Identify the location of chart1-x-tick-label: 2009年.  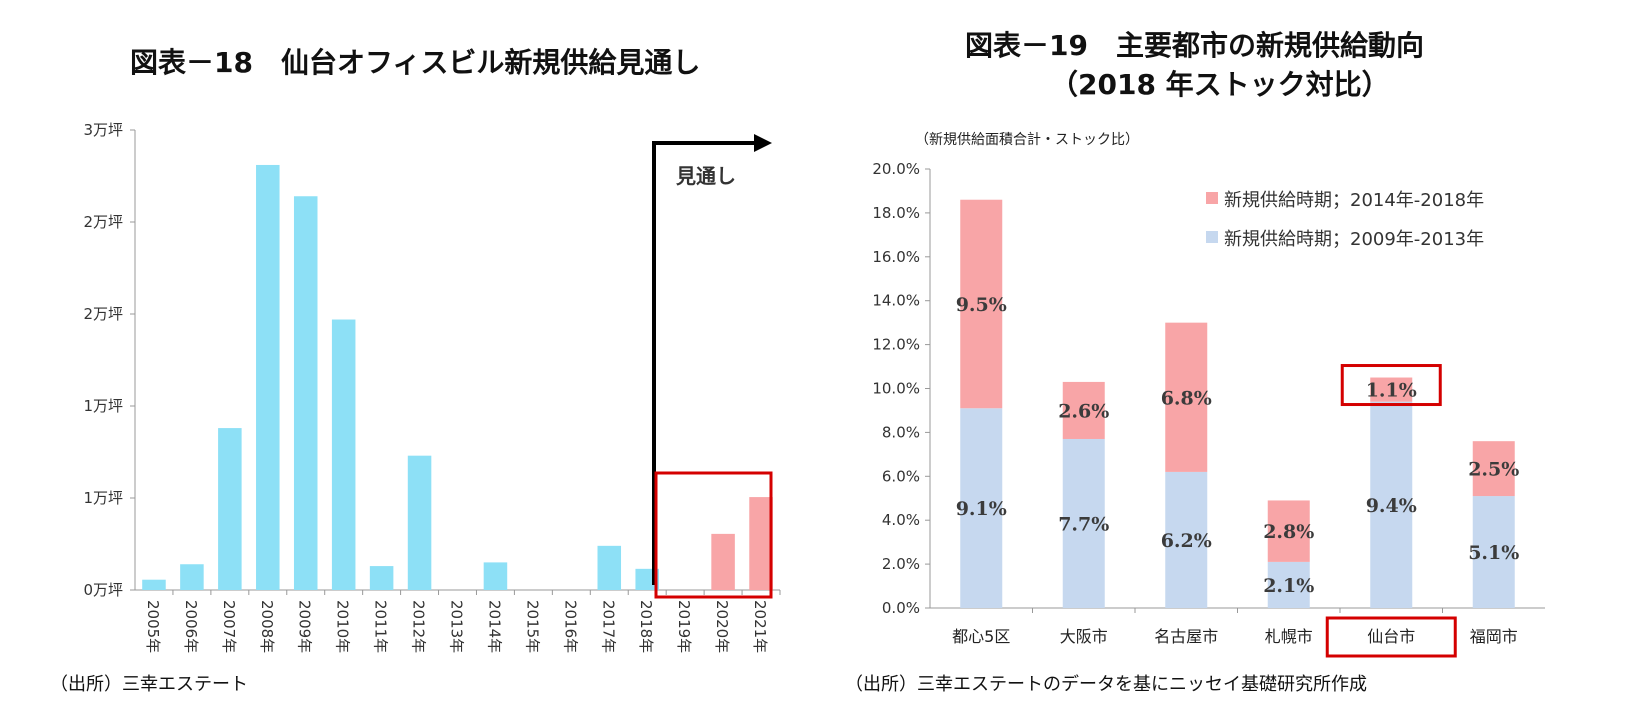
(305, 626).